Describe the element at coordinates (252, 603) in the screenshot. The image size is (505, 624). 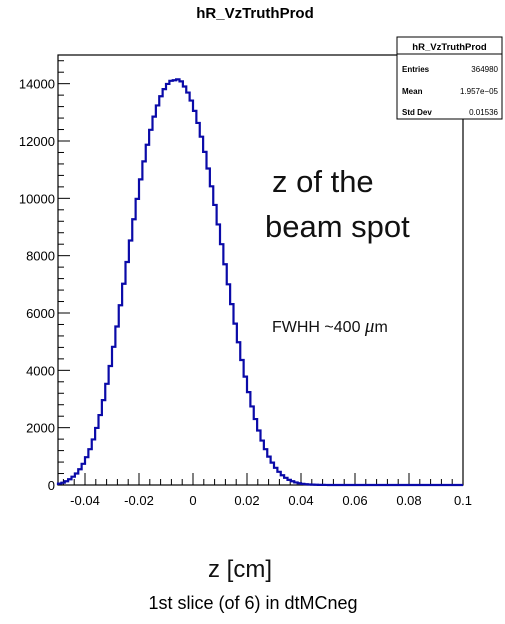
I see `footer-caption: 1st slice (of 6) in dtMCneg` at that location.